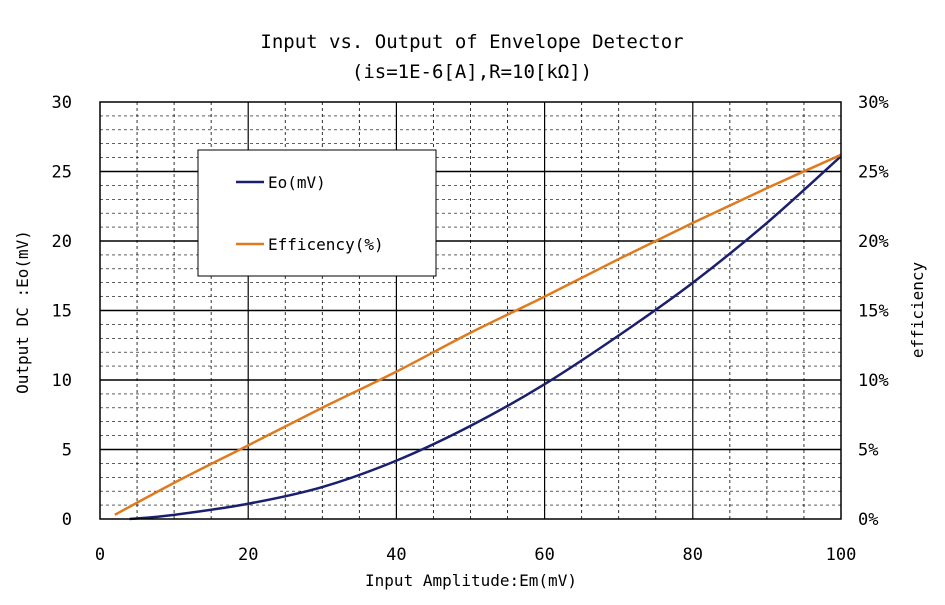 The image size is (945, 605). I want to click on x-tick-label: 20, so click(248, 555).